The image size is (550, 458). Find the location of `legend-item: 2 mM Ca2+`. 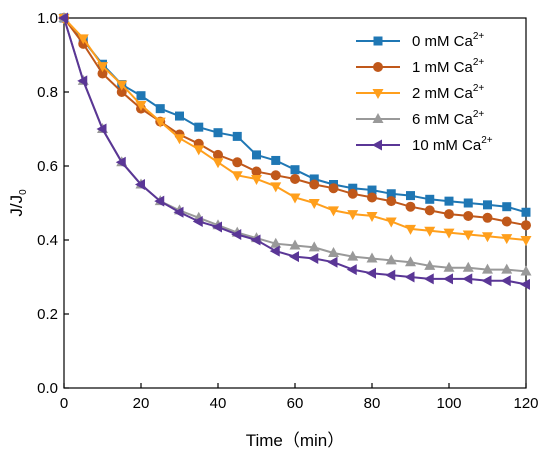

legend-item: 2 mM Ca2+ is located at coordinates (420, 92).